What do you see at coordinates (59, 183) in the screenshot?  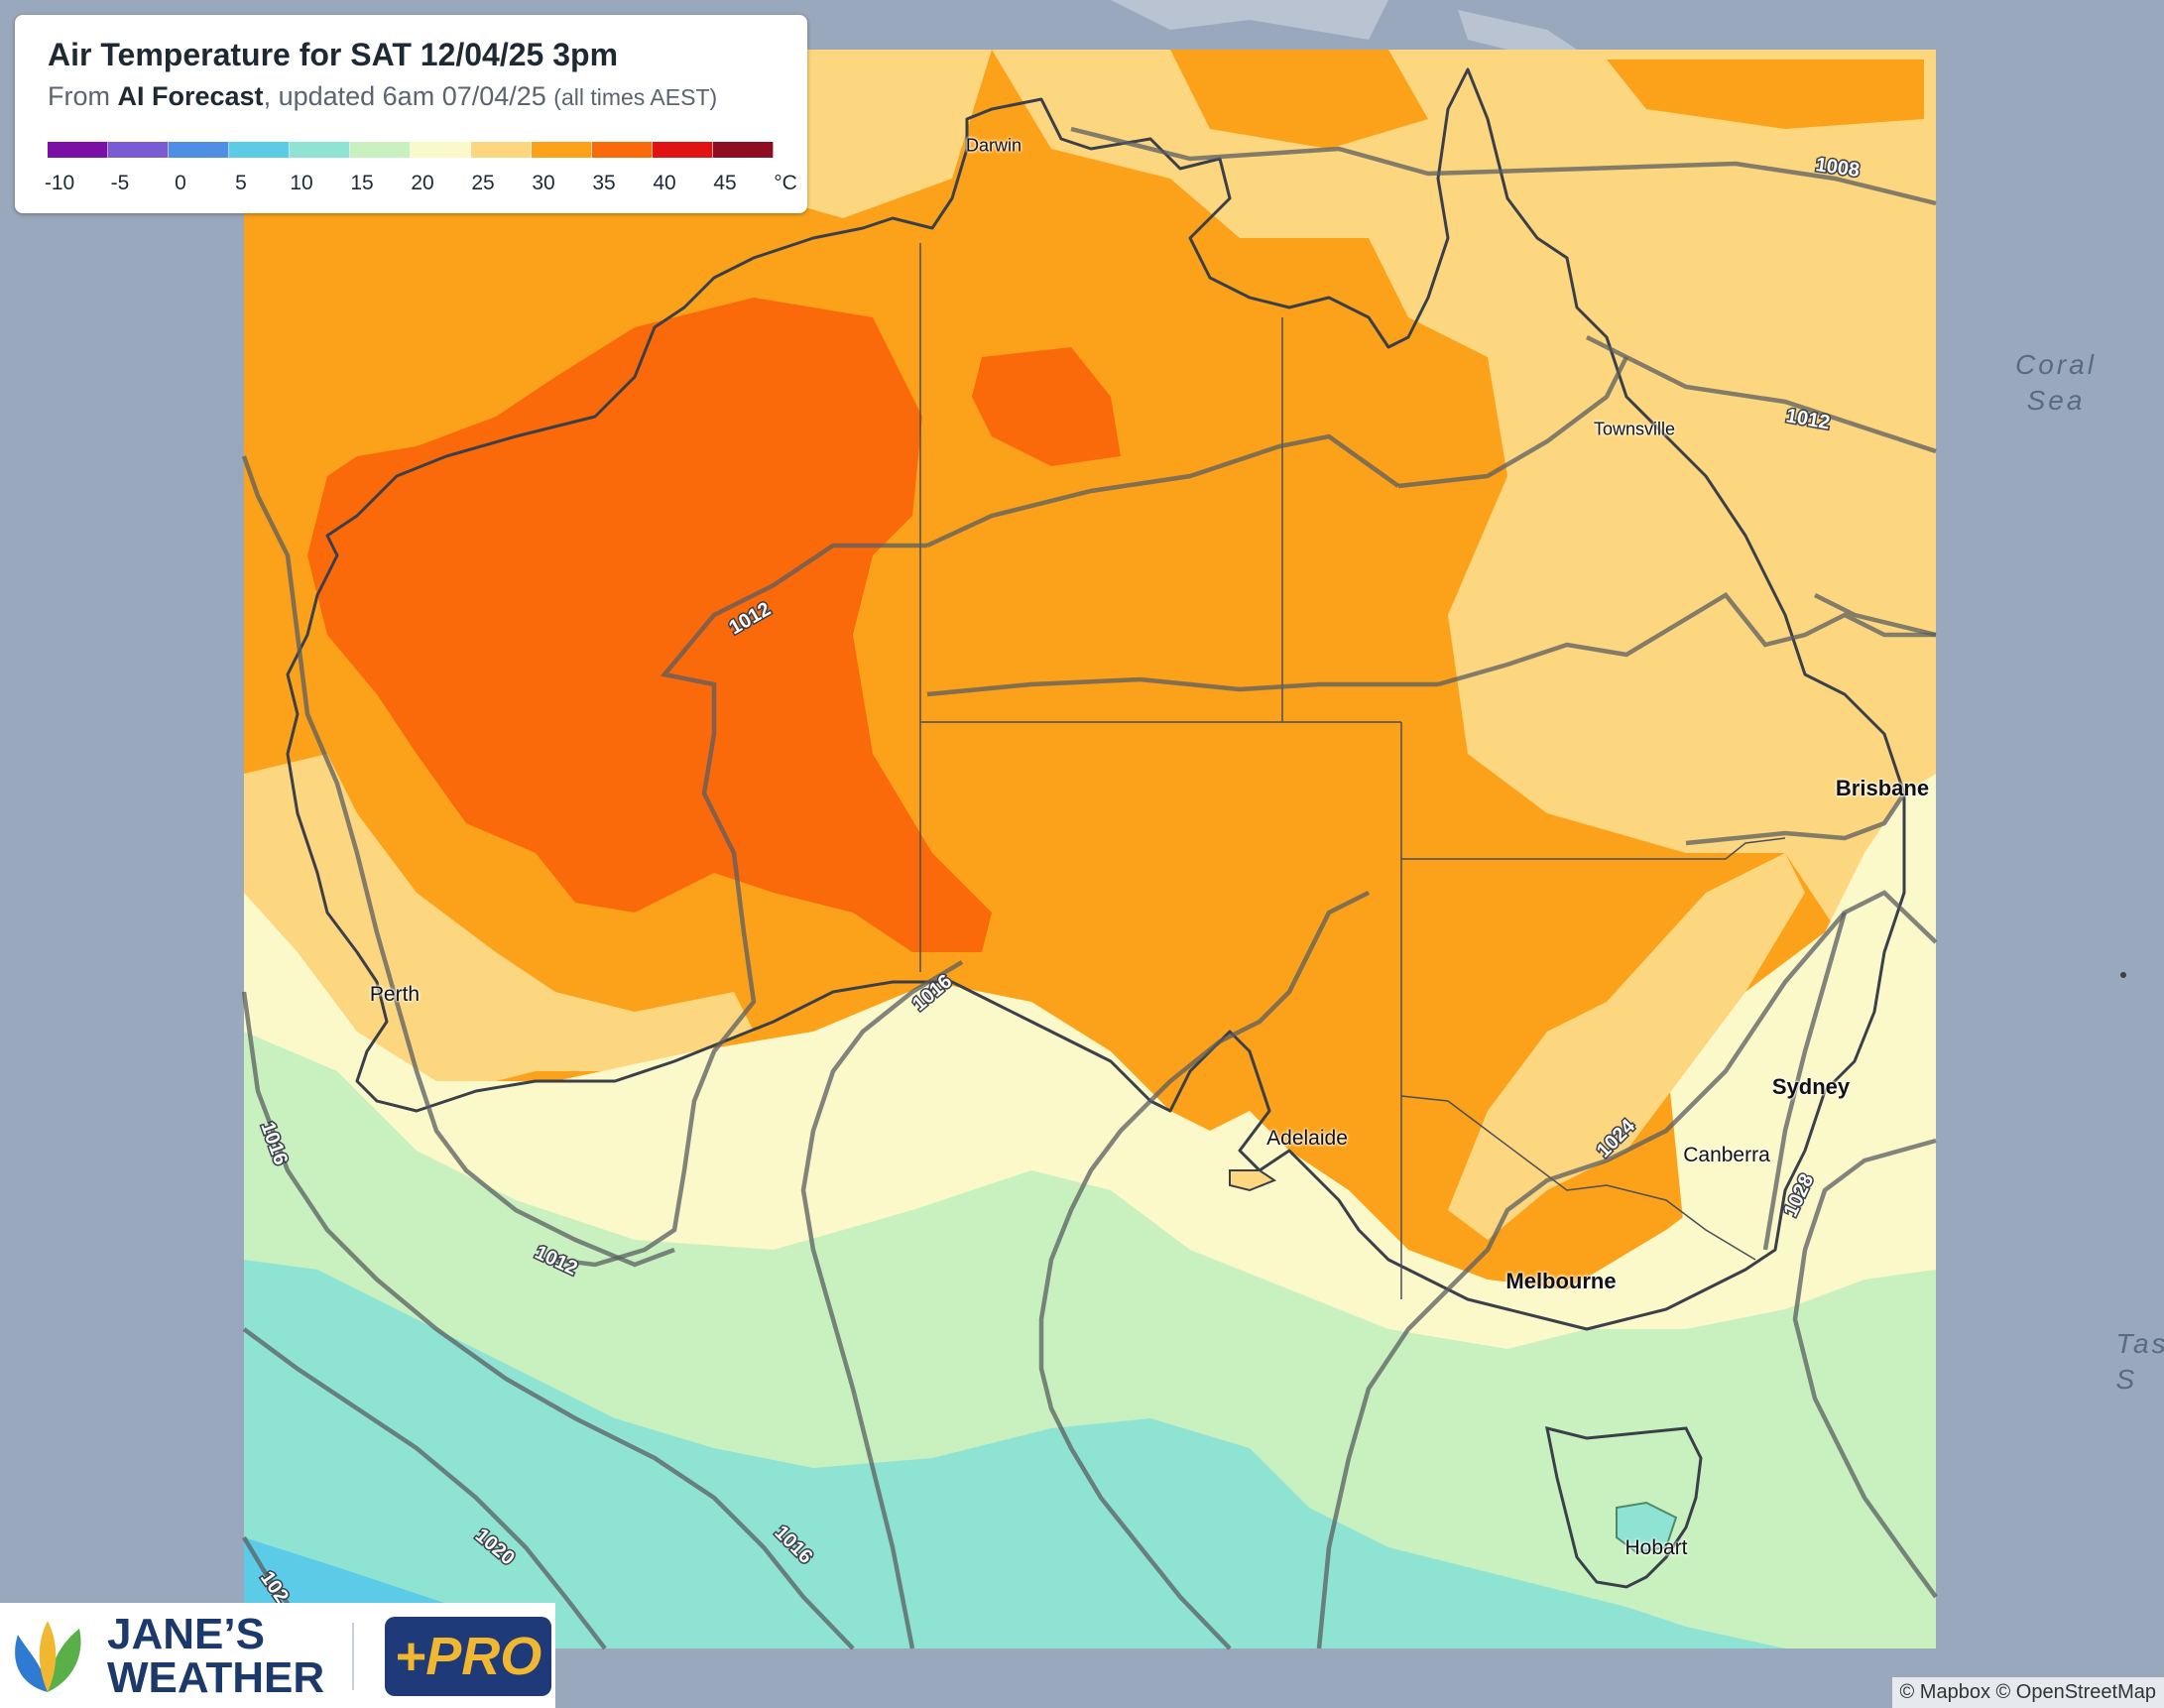 I see `scale-label: -10` at bounding box center [59, 183].